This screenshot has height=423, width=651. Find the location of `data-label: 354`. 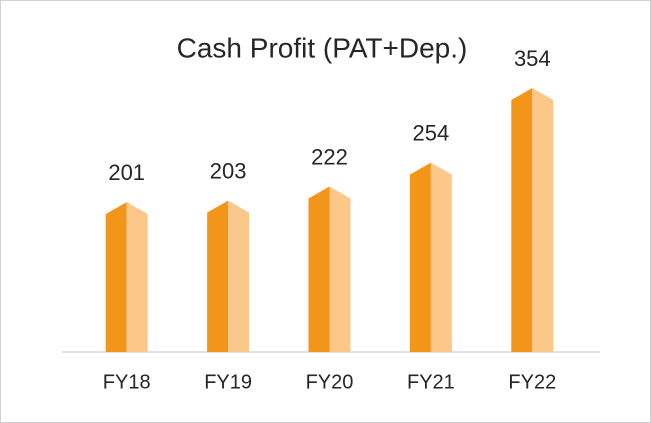

data-label: 354 is located at coordinates (532, 58).